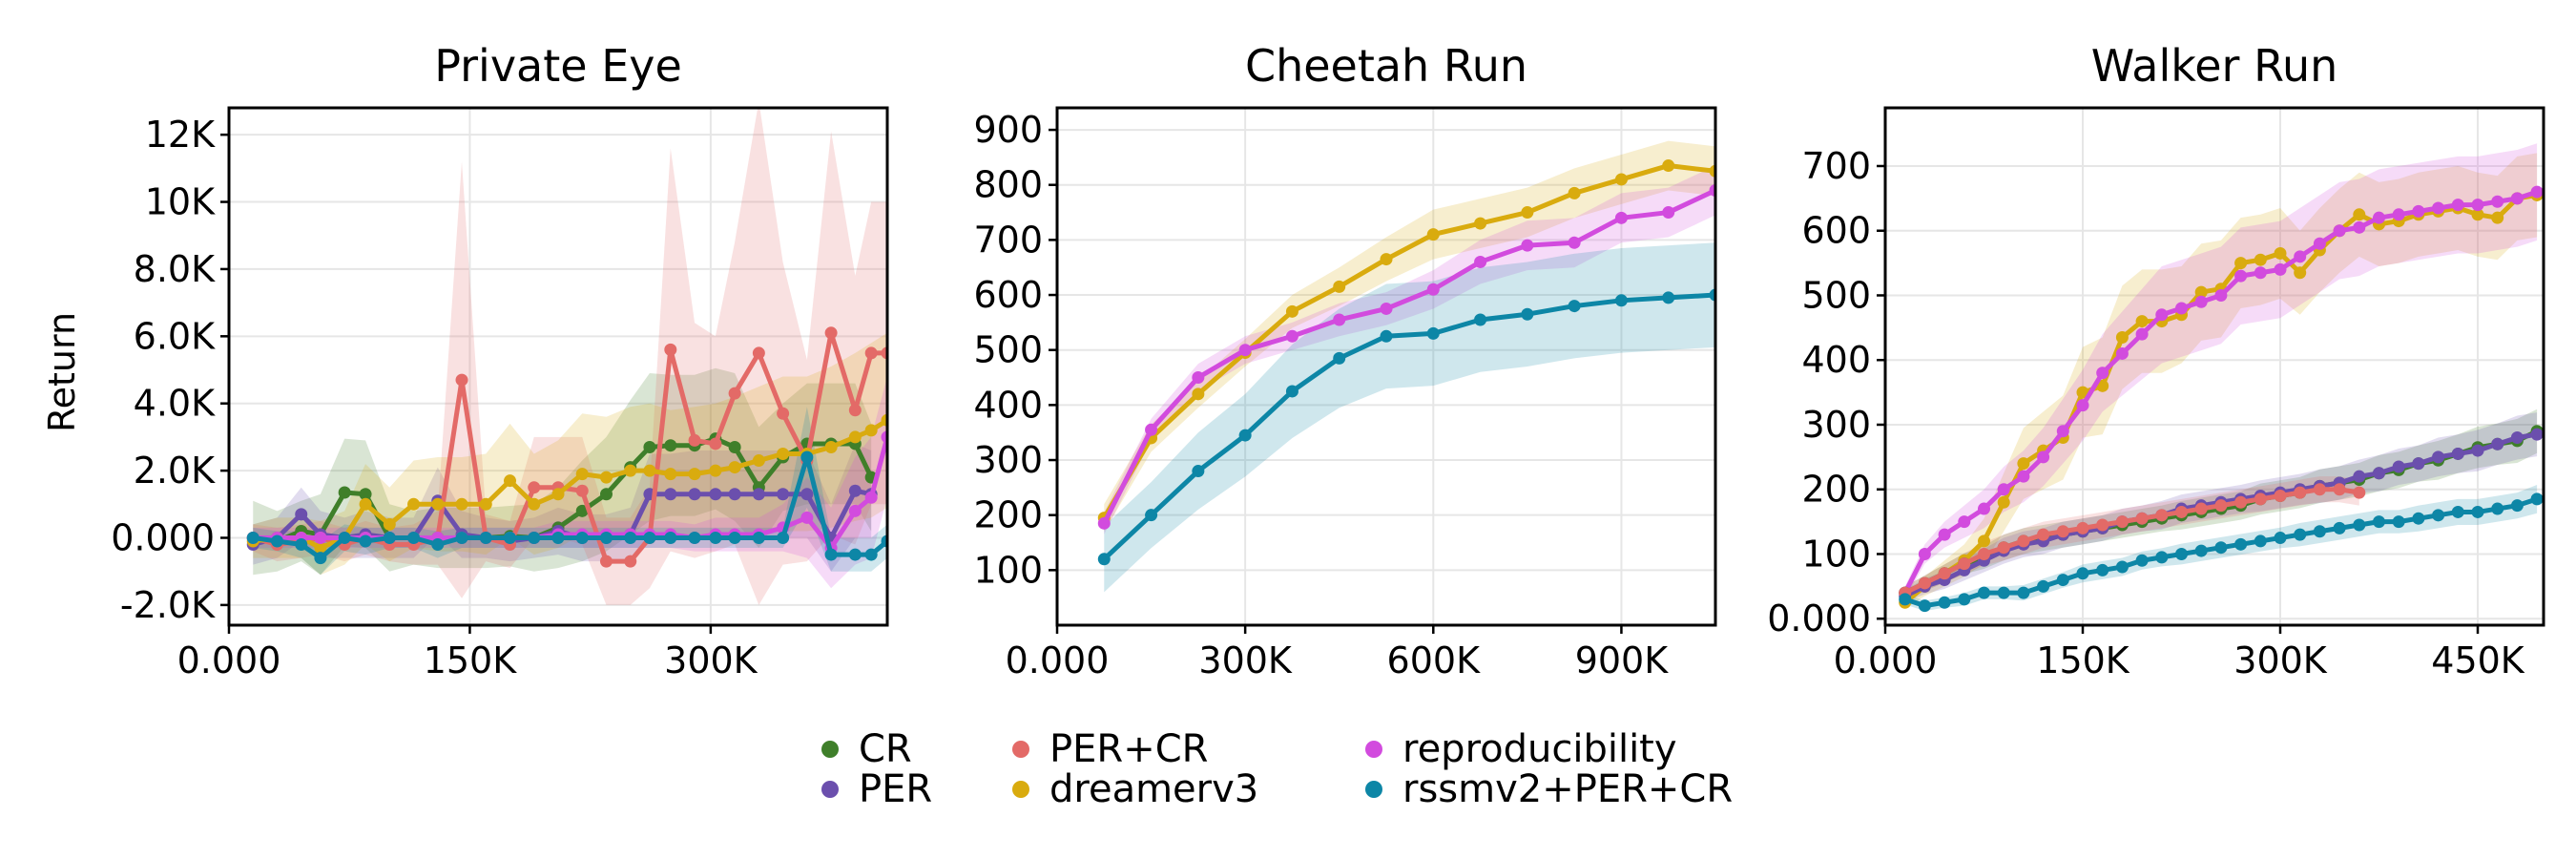  What do you see at coordinates (1819, 618) in the screenshot?
I see `y-tick-label: 0.000` at bounding box center [1819, 618].